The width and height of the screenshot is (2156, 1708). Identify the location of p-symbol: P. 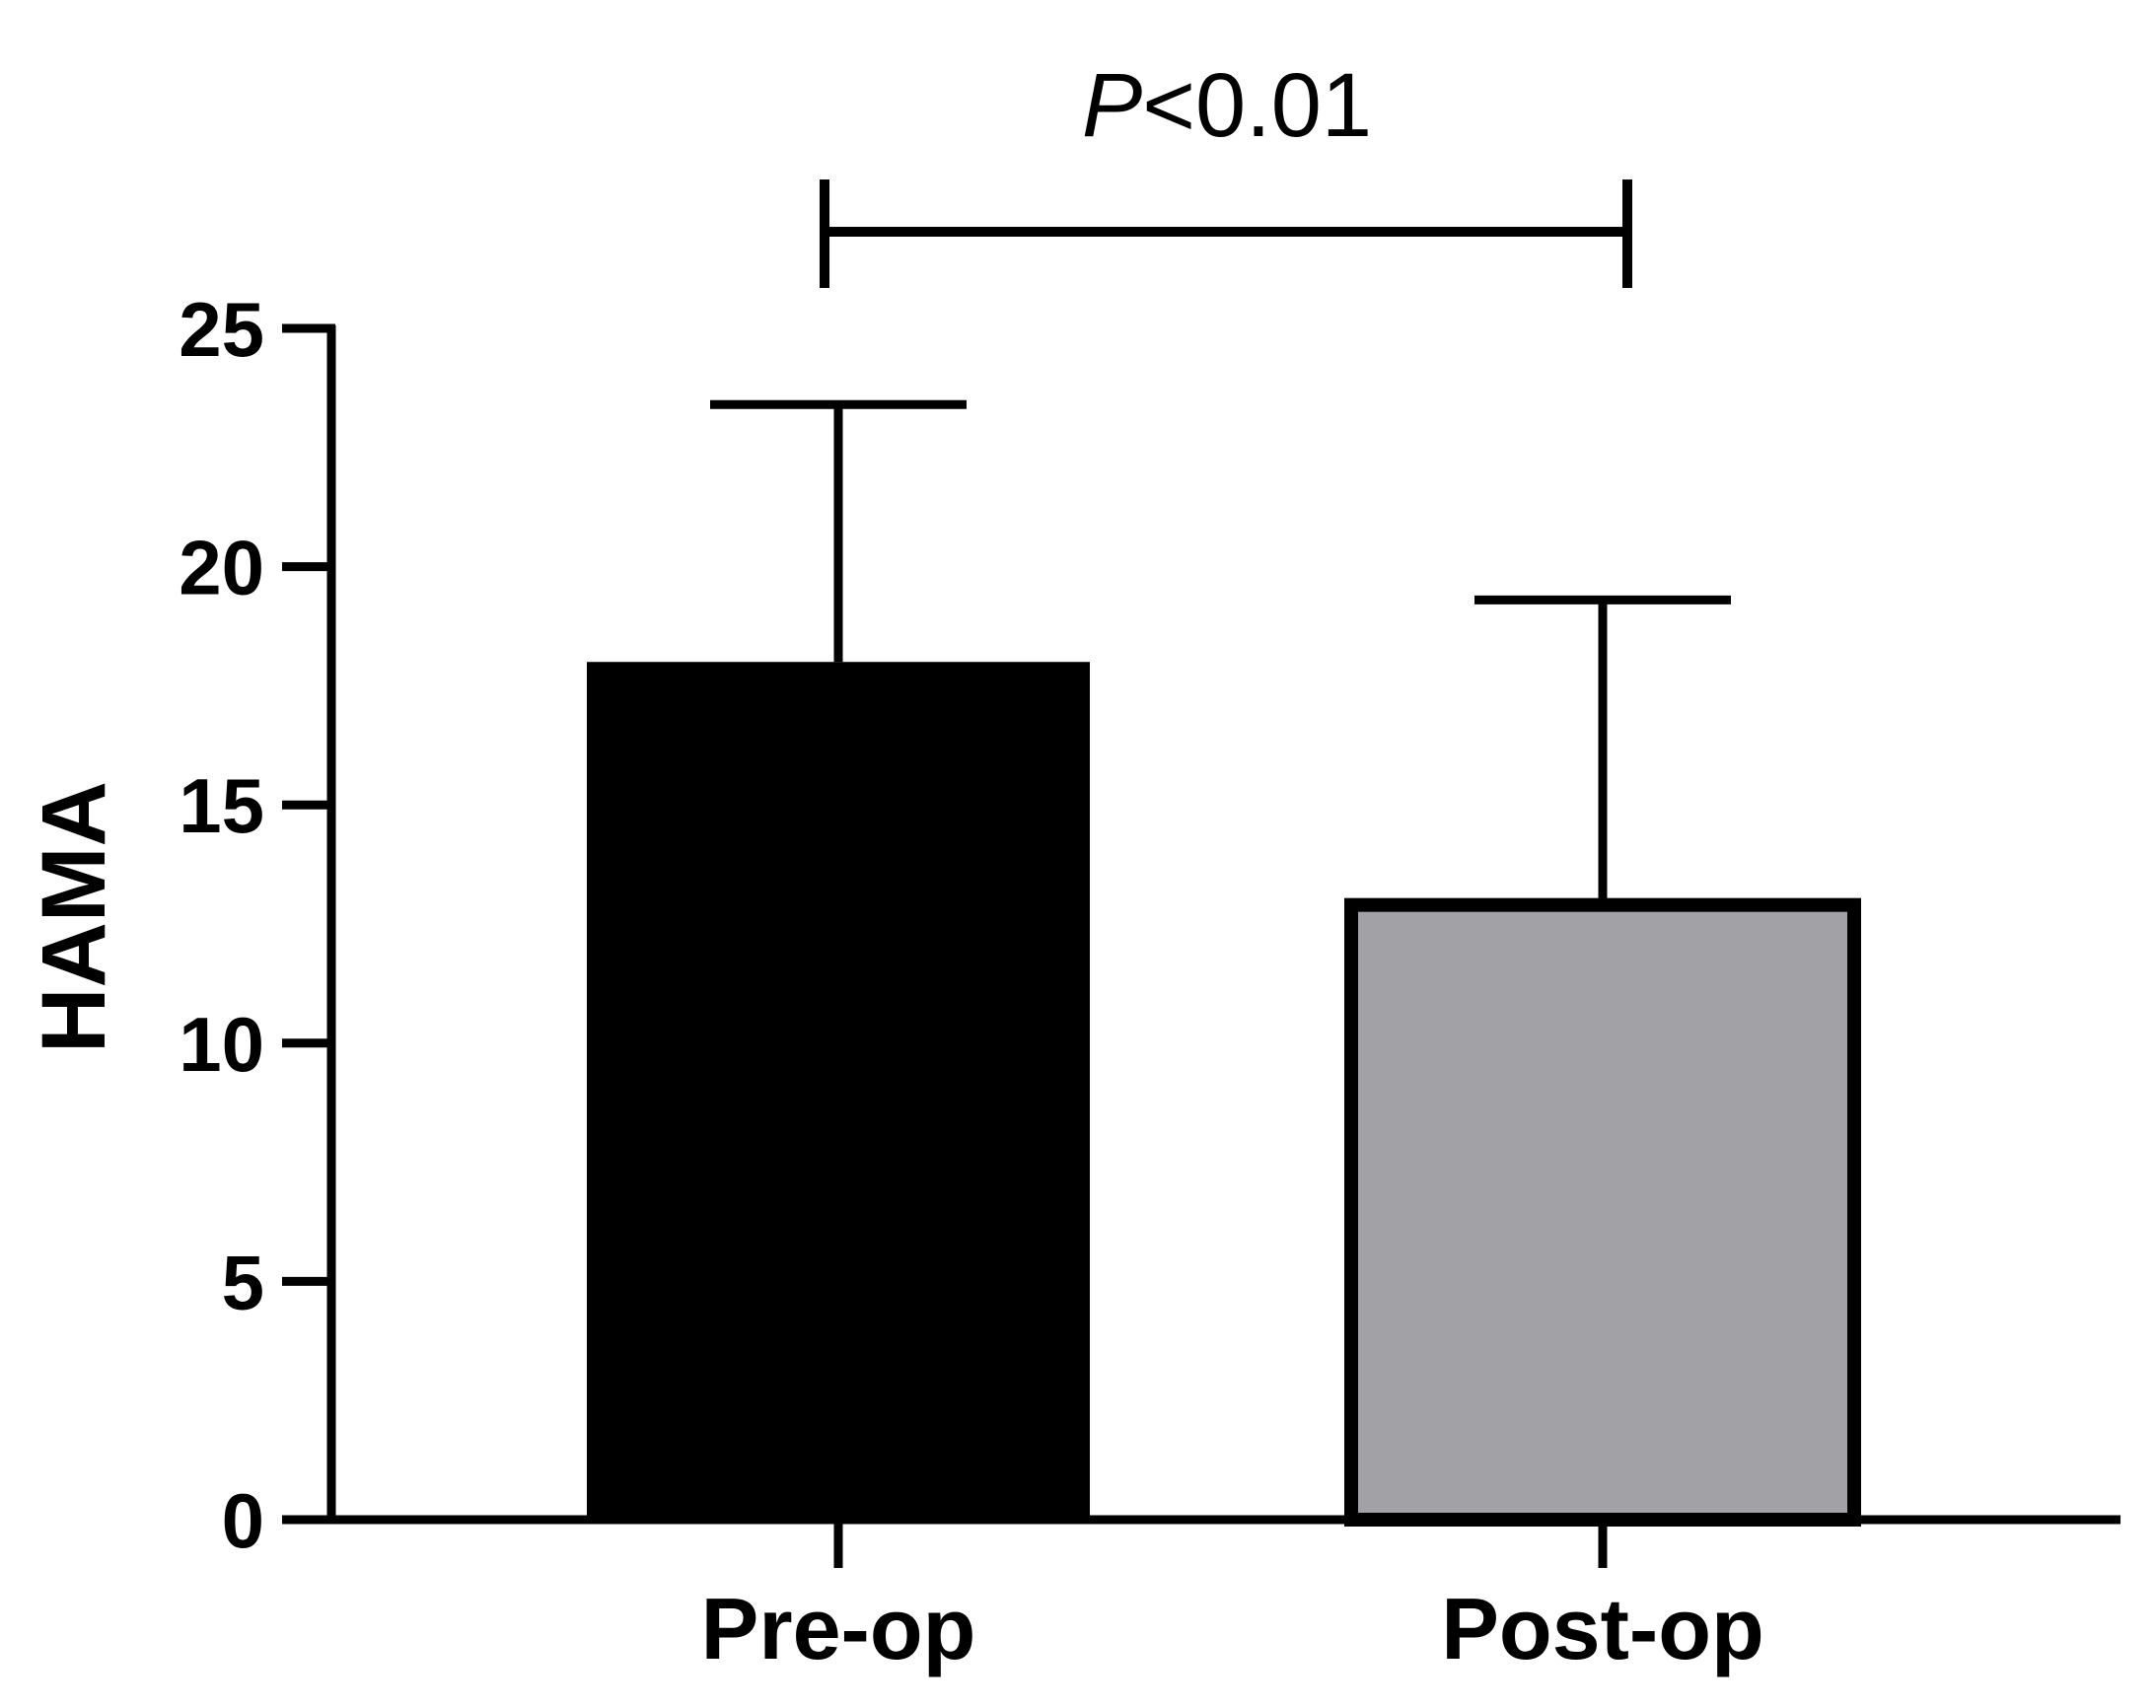
(1112, 105).